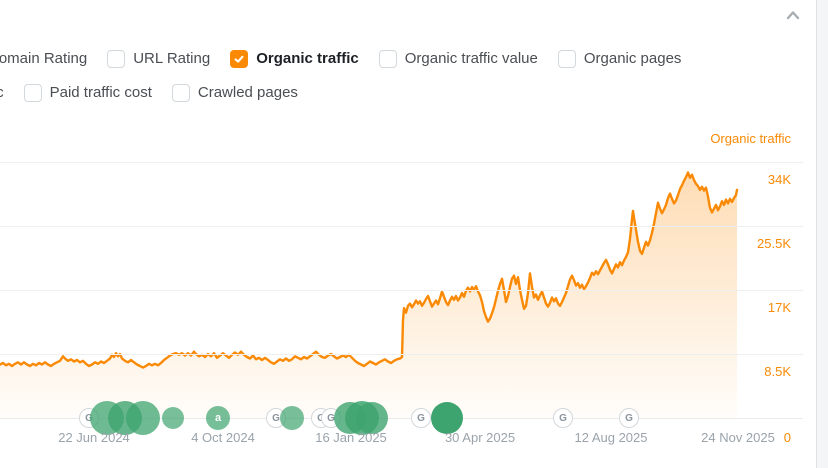  I want to click on chart-series-label: Organic traffic, so click(750, 138).